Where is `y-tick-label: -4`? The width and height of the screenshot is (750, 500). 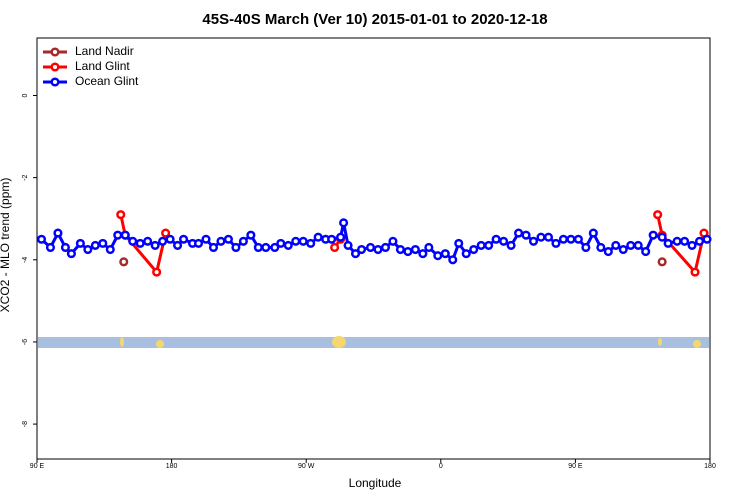 y-tick-label: -4 is located at coordinates (25, 260).